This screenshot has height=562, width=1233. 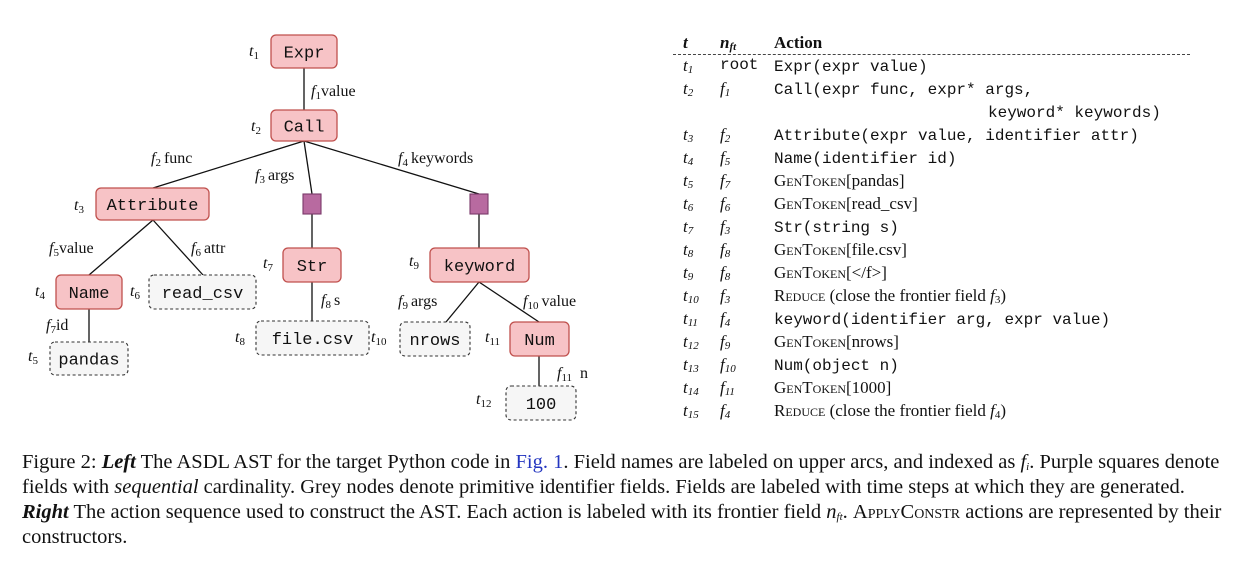 I want to click on row-time-step: t10, so click(x=691, y=296).